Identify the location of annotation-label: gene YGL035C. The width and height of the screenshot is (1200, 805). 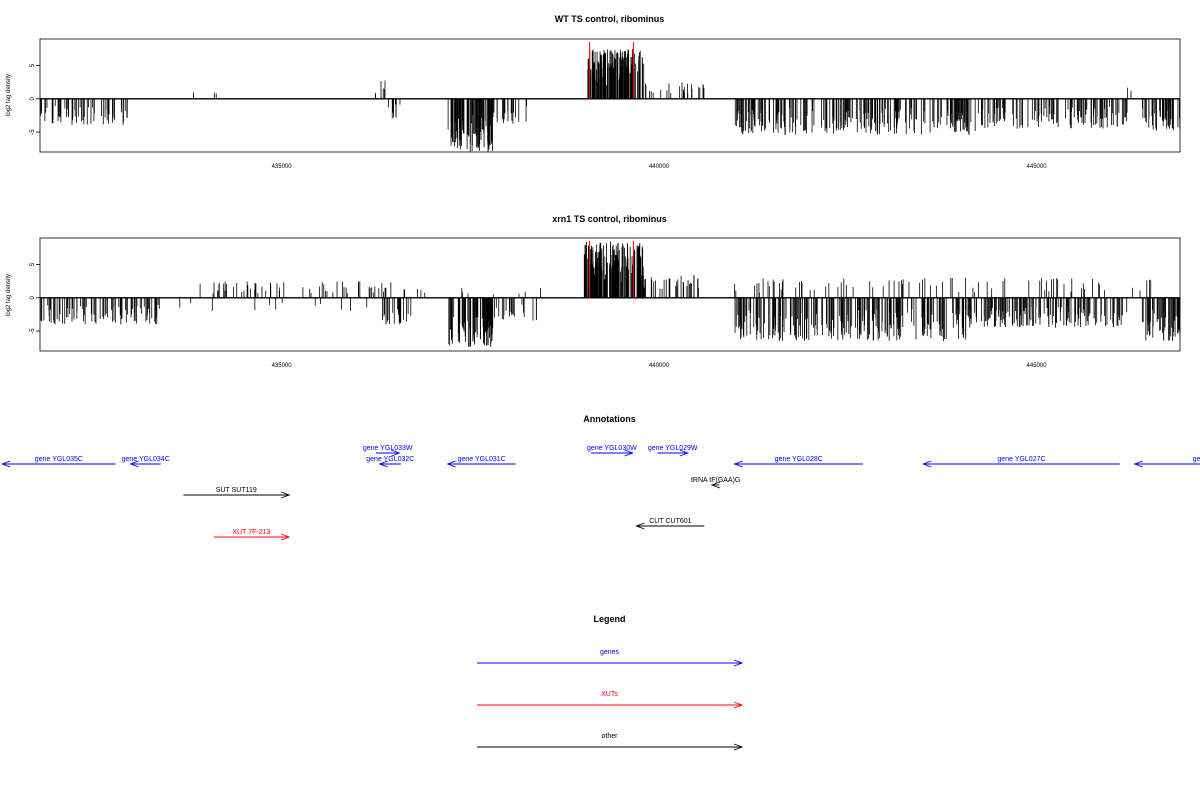
(59, 459).